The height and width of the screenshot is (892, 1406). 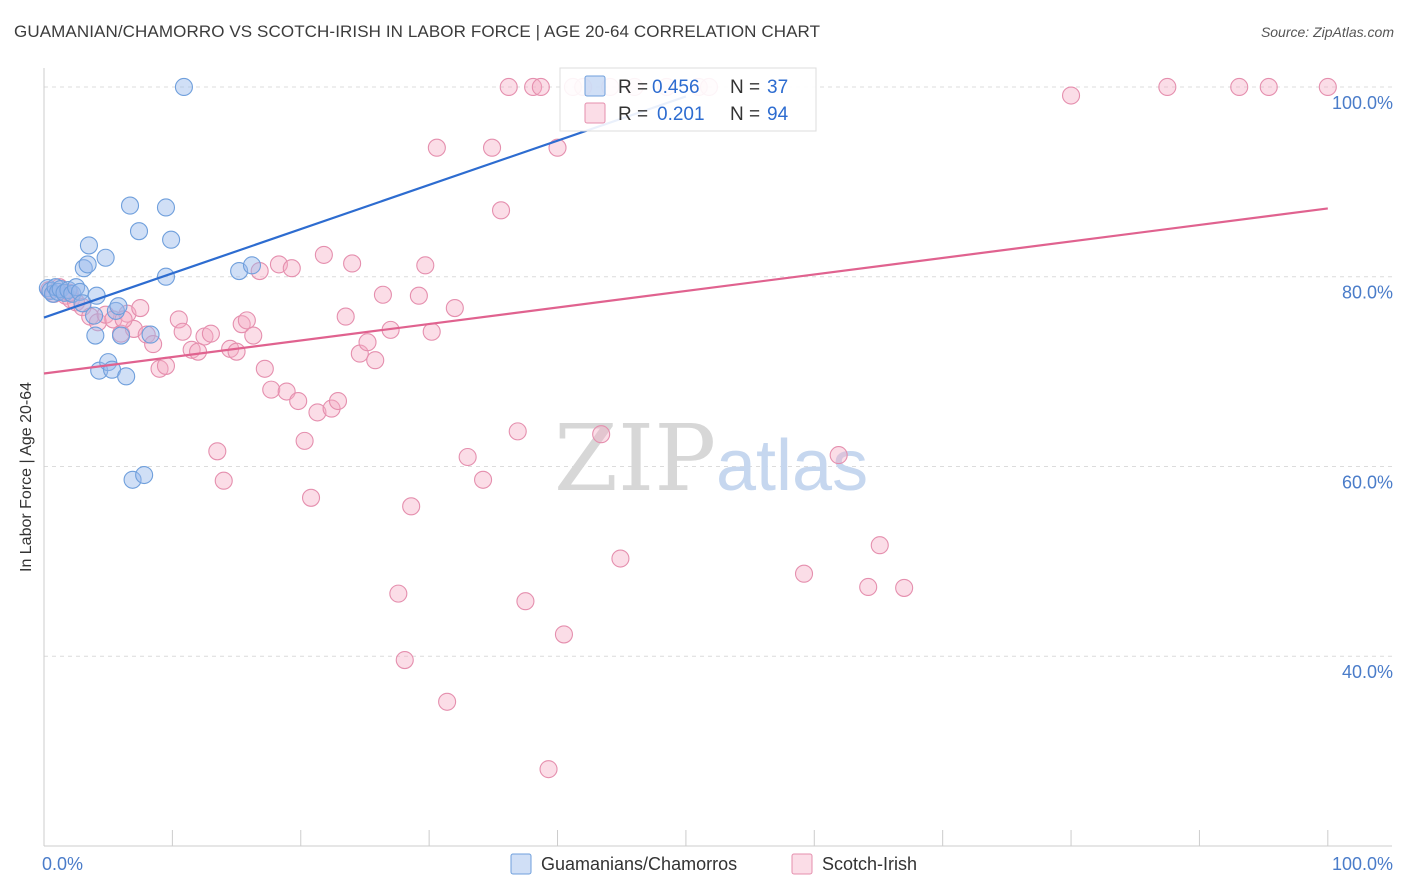 I want to click on legend-n-value-guamanian: 37, so click(x=777, y=87).